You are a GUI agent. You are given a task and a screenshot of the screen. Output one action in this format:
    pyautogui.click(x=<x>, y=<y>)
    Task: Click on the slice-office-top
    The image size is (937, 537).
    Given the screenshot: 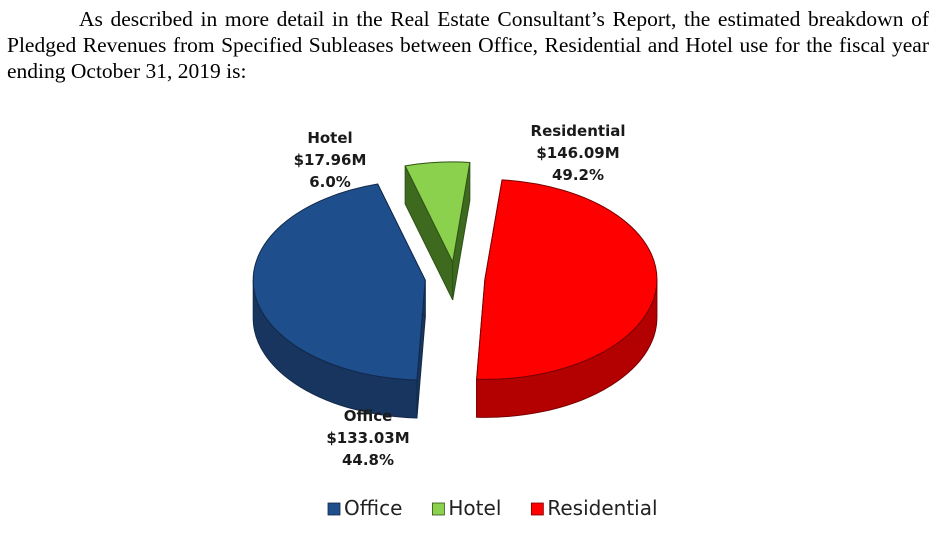 What is the action you would take?
    pyautogui.click(x=339, y=282)
    